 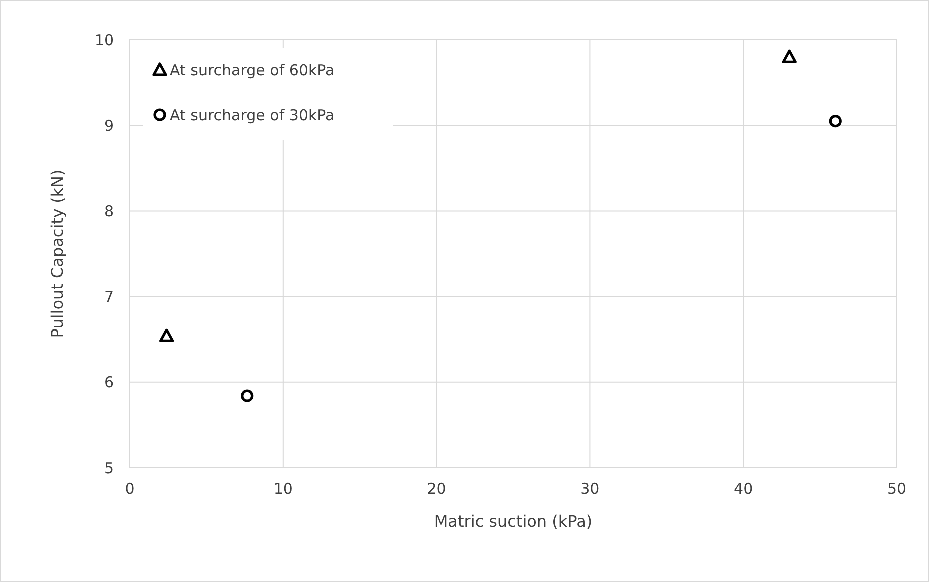 What do you see at coordinates (57, 254) in the screenshot?
I see `y-axis-title: Pullout Capacity (kN)` at bounding box center [57, 254].